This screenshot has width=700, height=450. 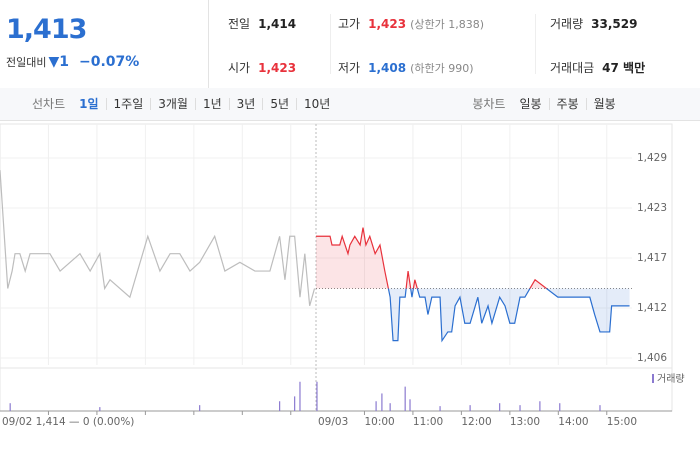 I want to click on stat-label: 저가, so click(x=349, y=68).